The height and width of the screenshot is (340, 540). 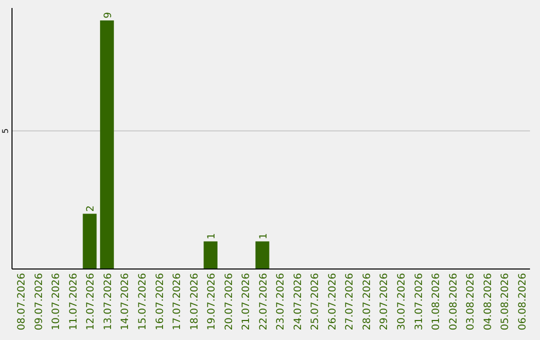 I want to click on x-tick-label: 27.07.2026, so click(x=350, y=301).